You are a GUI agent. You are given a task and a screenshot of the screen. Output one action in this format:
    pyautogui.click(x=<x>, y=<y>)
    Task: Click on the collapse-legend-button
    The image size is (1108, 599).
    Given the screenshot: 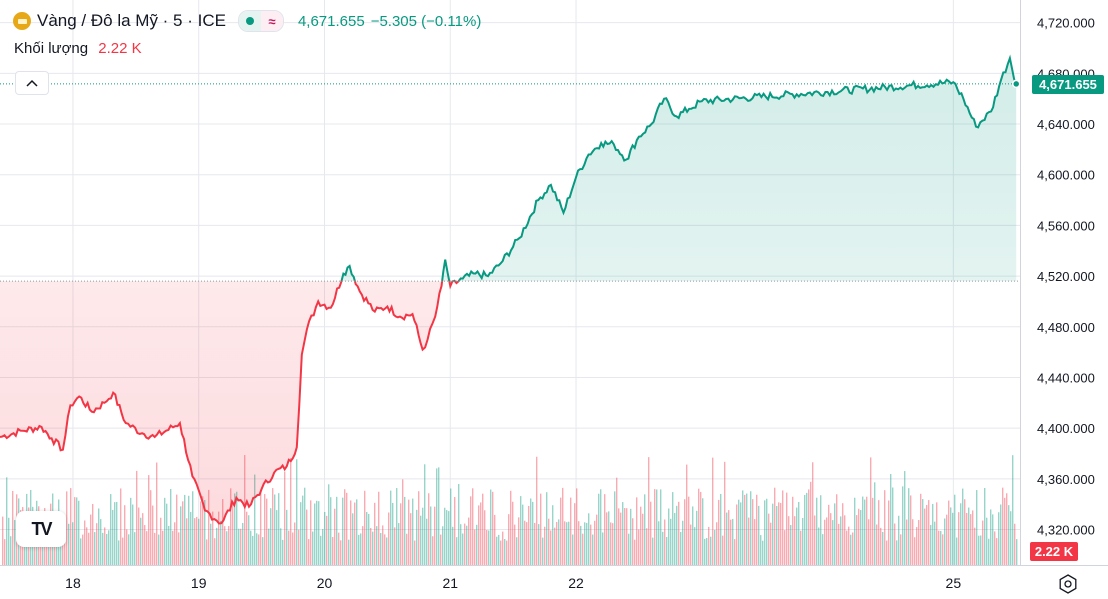 What is the action you would take?
    pyautogui.click(x=32, y=83)
    